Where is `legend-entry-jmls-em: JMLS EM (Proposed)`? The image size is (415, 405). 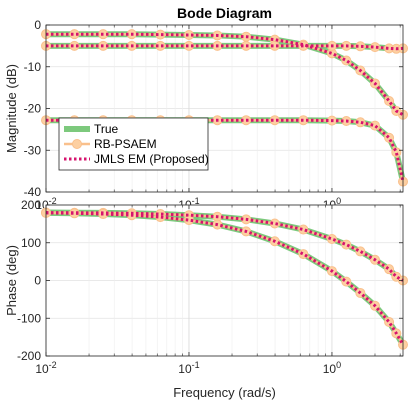 legend-entry-jmls-em: JMLS EM (Proposed) is located at coordinates (151, 159).